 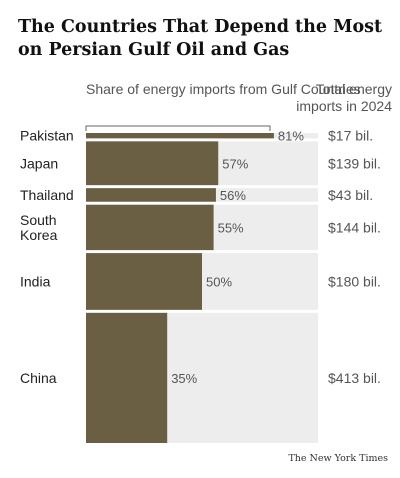 What do you see at coordinates (231, 227) in the screenshot?
I see `value-label-south-korea: 55%` at bounding box center [231, 227].